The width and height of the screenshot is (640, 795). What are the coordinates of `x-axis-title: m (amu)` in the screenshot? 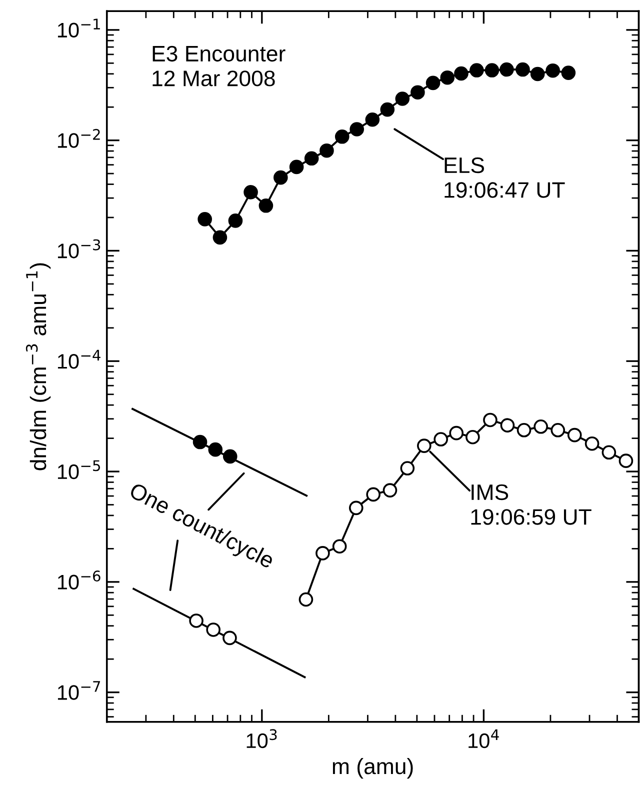 It's located at (372, 768).